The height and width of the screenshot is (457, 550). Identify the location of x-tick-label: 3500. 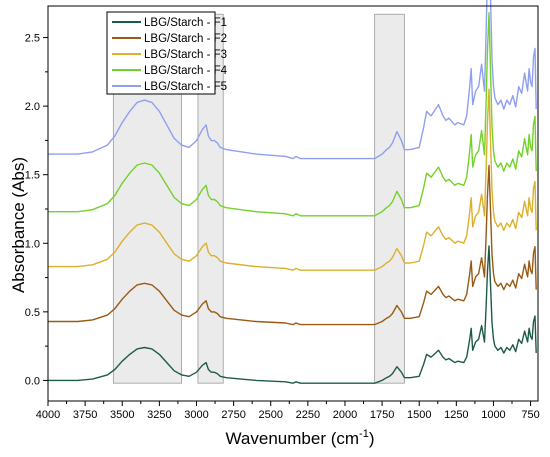
(122, 415).